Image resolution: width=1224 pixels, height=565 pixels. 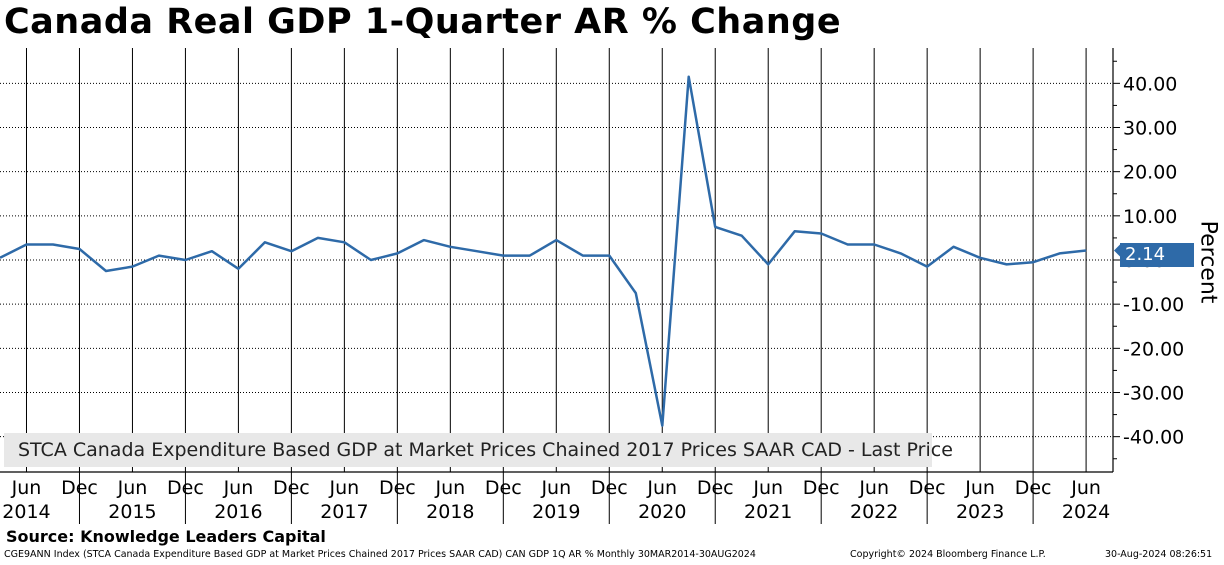 I want to click on y-tick-label: -40.00, so click(x=1153, y=438).